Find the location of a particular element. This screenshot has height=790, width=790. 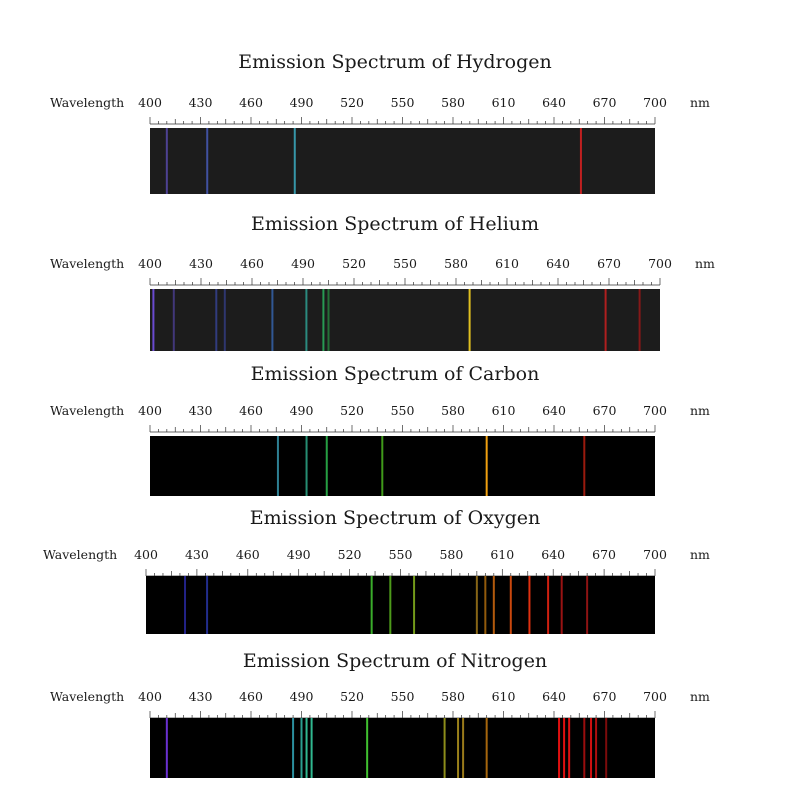

unit-label-helium: nm is located at coordinates (705, 263).